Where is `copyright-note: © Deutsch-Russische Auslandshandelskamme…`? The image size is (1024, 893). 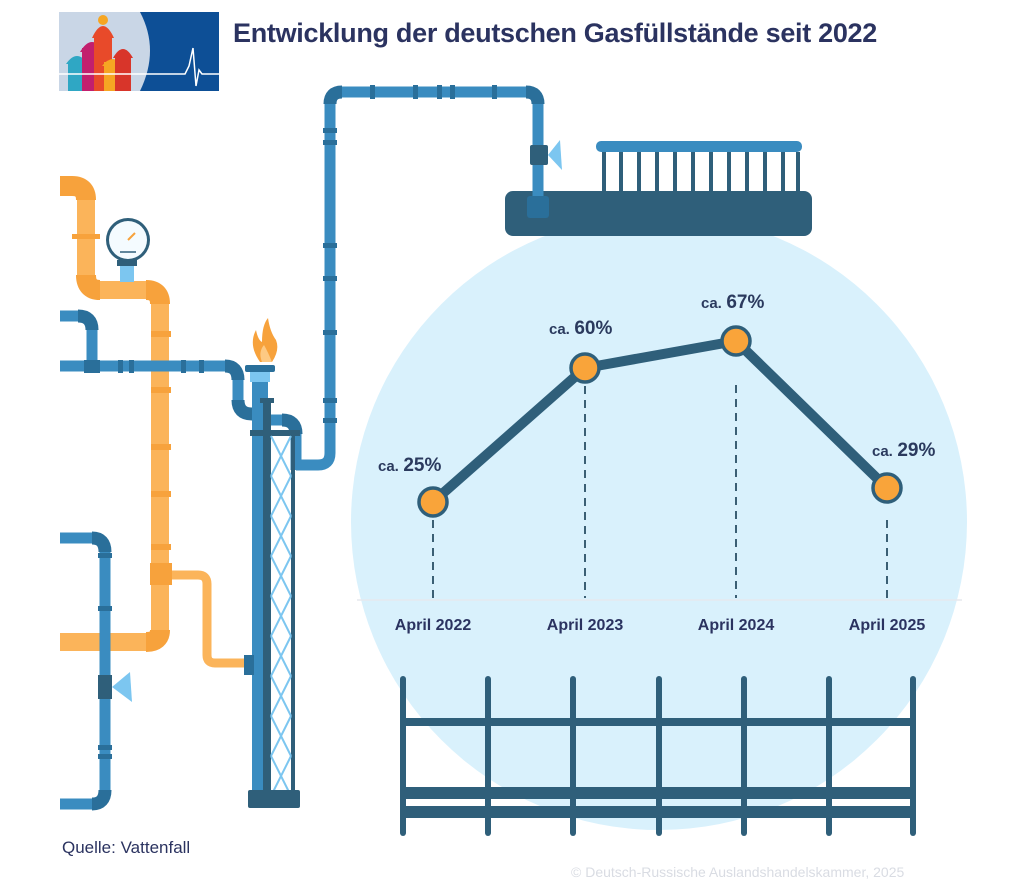 copyright-note: © Deutsch-Russische Auslandshandelskamme… is located at coordinates (738, 872).